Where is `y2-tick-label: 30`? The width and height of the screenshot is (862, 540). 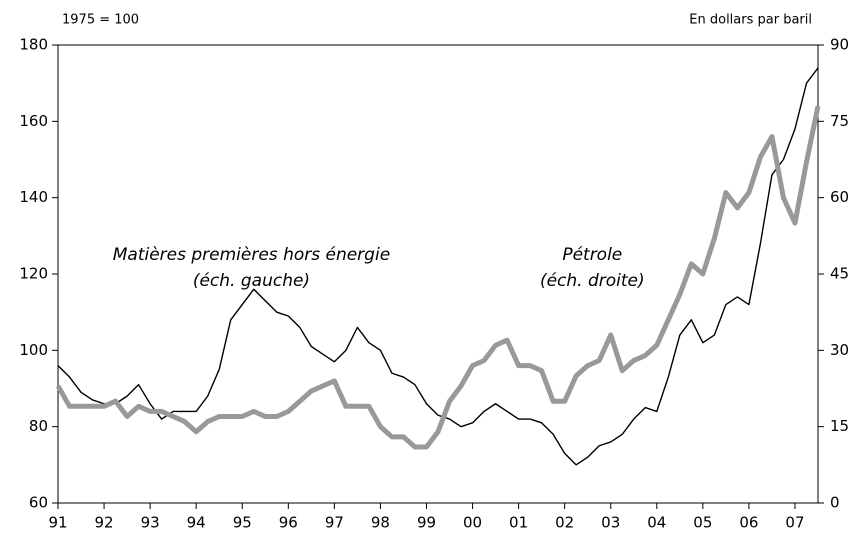
y2-tick-label: 30 is located at coordinates (839, 350).